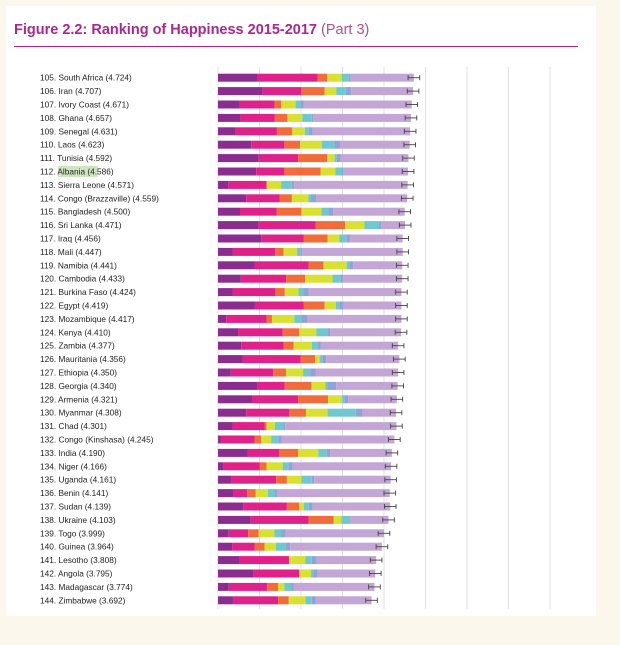  I want to click on row-label: 139. Togo (3.999), so click(72, 533).